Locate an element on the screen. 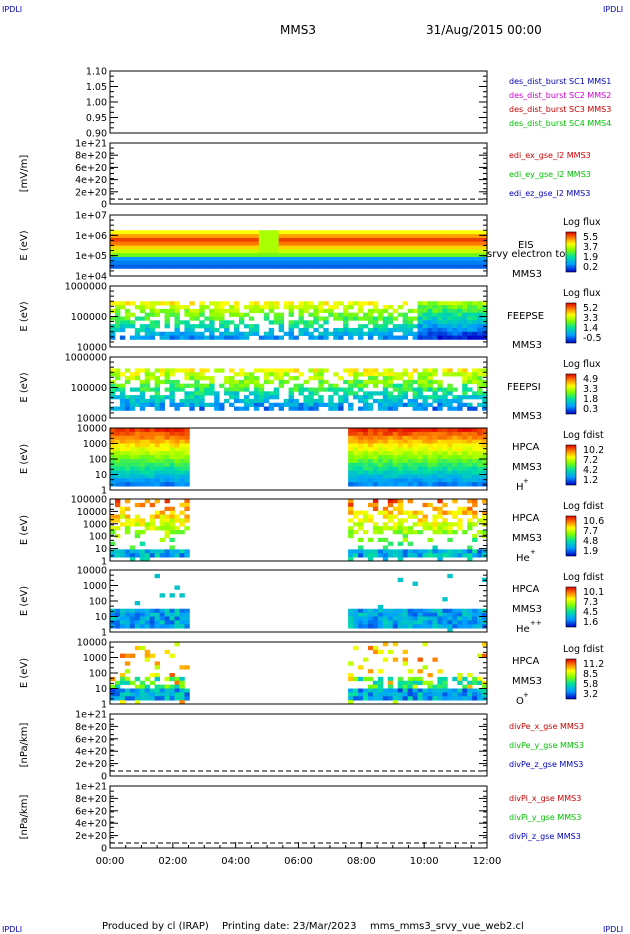 This screenshot has height=934, width=630. hpca_he2-ytick-label: 10000 is located at coordinates (92, 571).